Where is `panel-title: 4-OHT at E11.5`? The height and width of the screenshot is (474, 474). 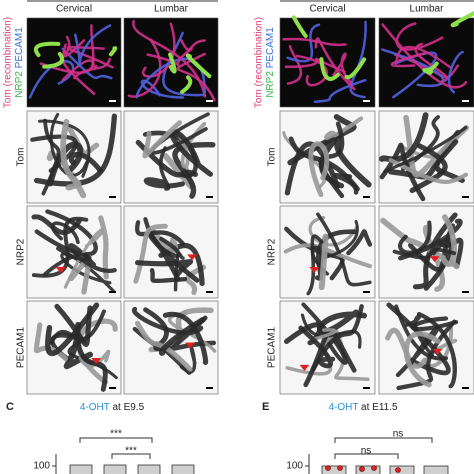 panel-title: 4-OHT at E11.5 is located at coordinates (363, 407).